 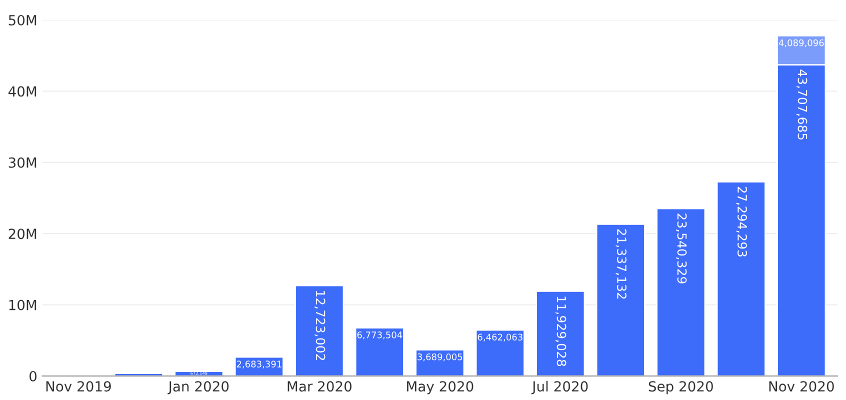 What do you see at coordinates (22, 305) in the screenshot?
I see `y-tick-label: 10M` at bounding box center [22, 305].